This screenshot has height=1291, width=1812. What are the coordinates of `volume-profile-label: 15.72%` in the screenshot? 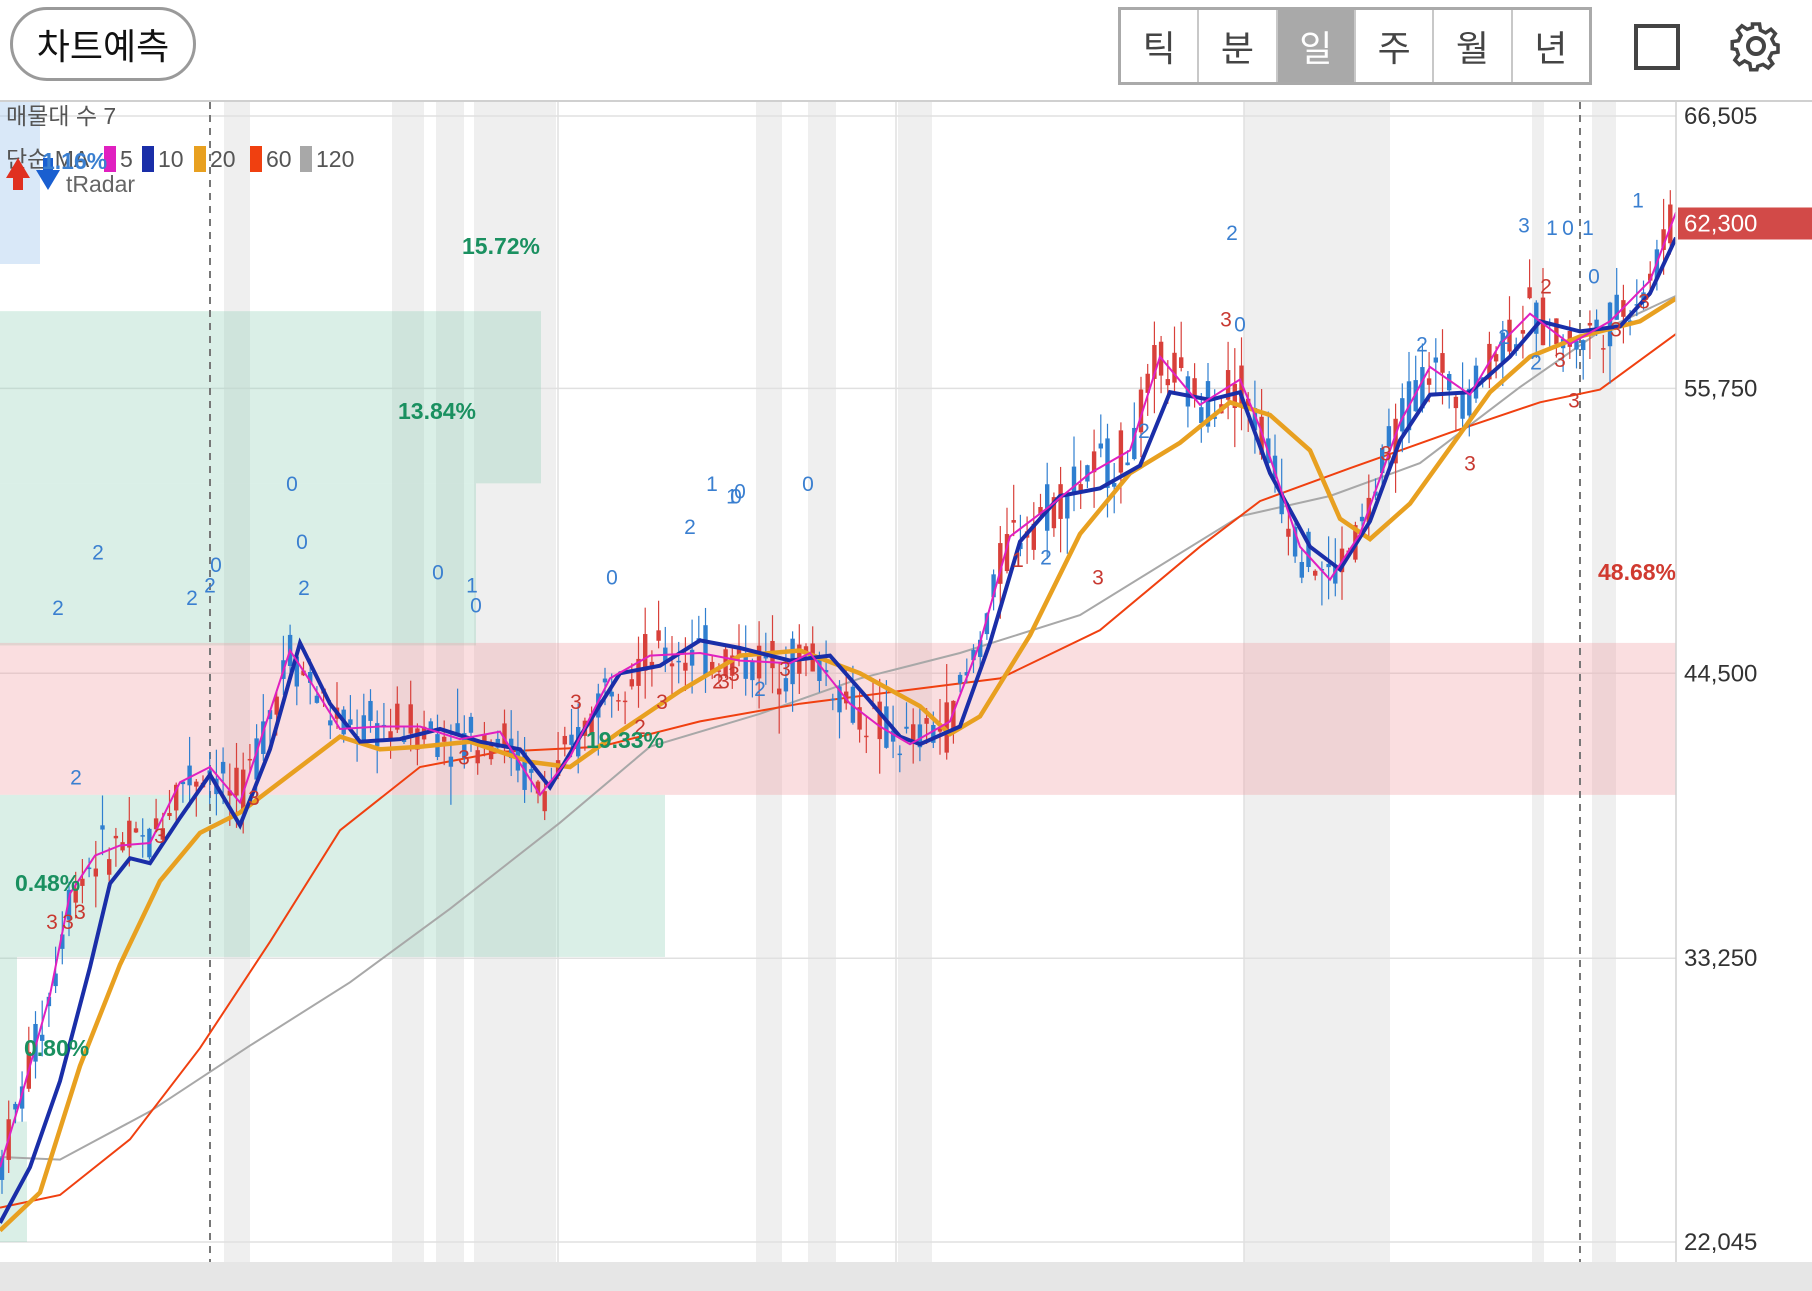 It's located at (501, 246).